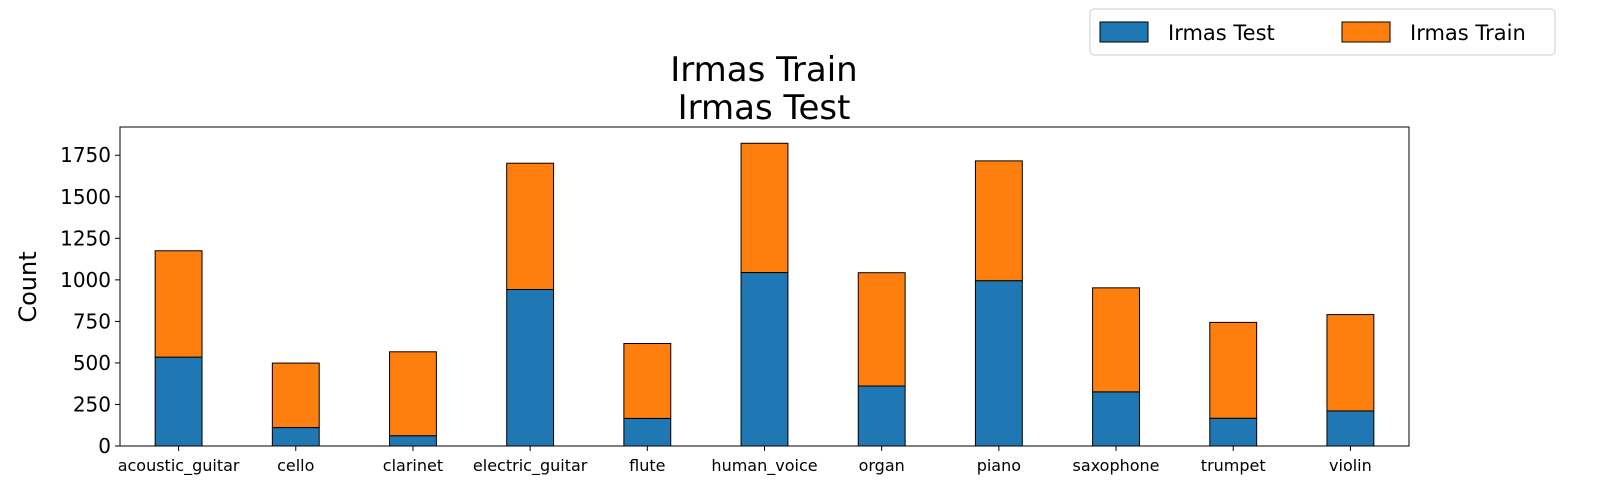 Image resolution: width=1600 pixels, height=504 pixels. I want to click on x-tick-label: organ, so click(882, 465).